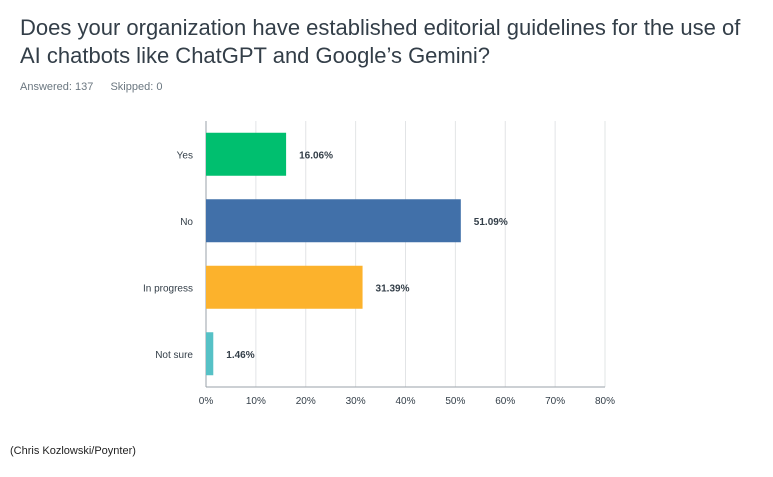  Describe the element at coordinates (136, 87) in the screenshot. I see `skipped-count: Skipped: 0` at that location.